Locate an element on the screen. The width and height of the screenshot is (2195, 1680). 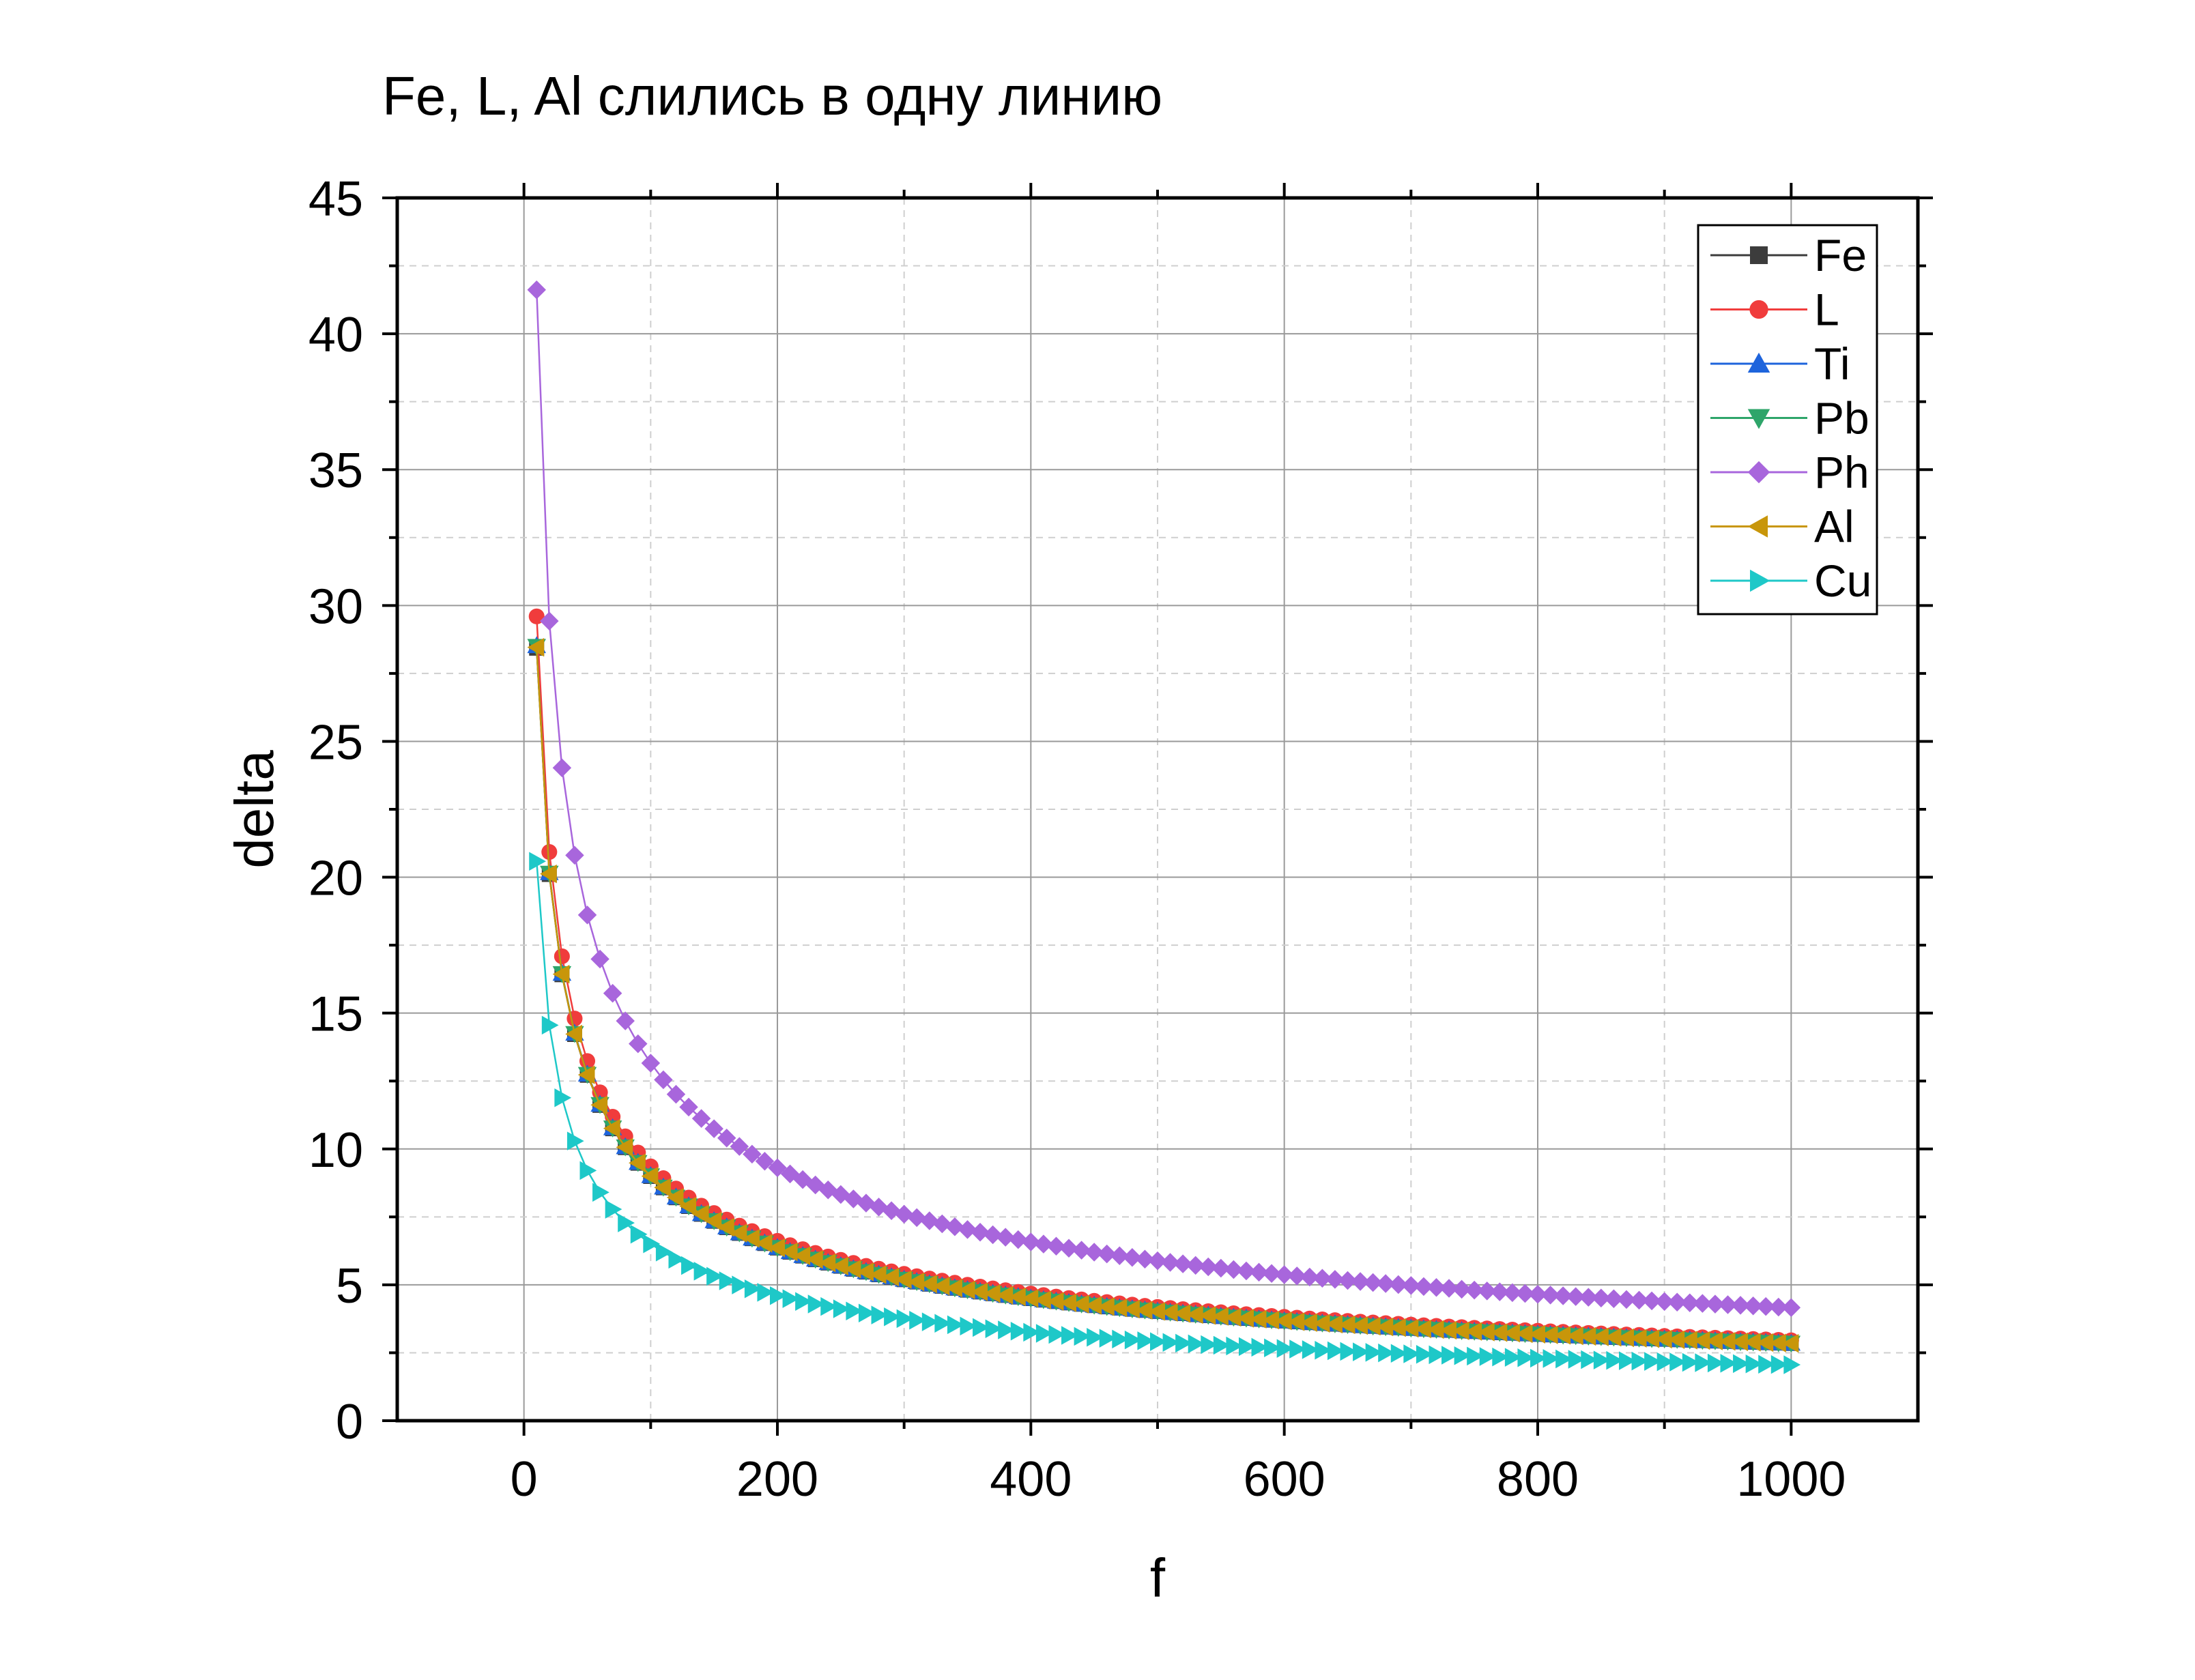
y-tick-label: 25 is located at coordinates (336, 742).